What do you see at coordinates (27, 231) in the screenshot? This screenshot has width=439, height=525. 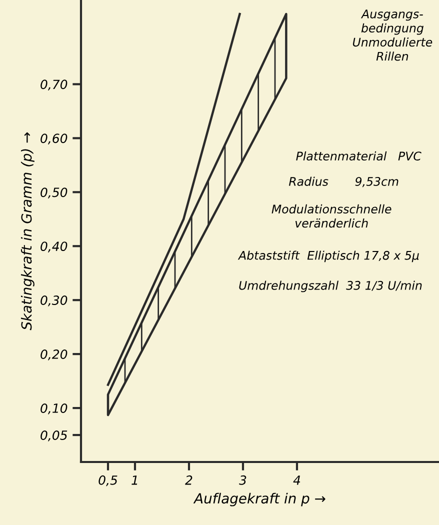 I see `y-axis-title: Skatingkraft in Gramm (p) →` at bounding box center [27, 231].